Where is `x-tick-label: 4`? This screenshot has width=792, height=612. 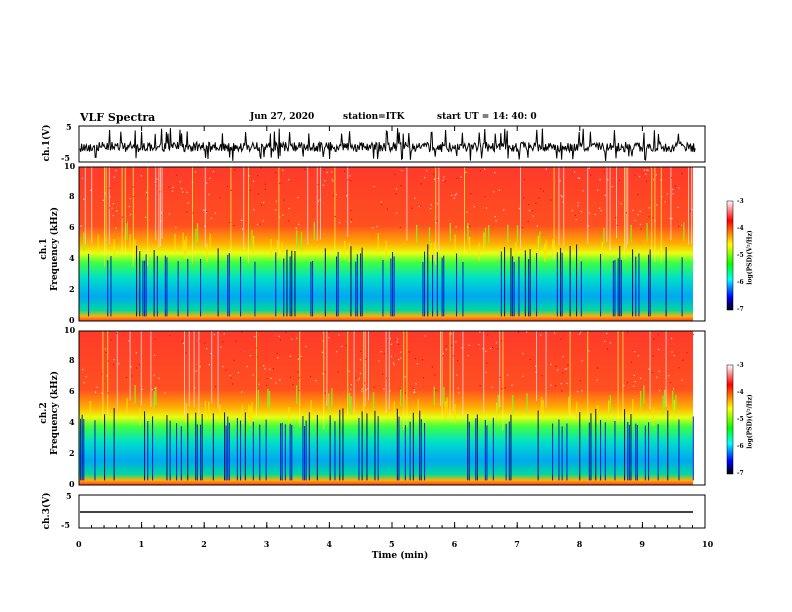
x-tick-label: 4 is located at coordinates (329, 544).